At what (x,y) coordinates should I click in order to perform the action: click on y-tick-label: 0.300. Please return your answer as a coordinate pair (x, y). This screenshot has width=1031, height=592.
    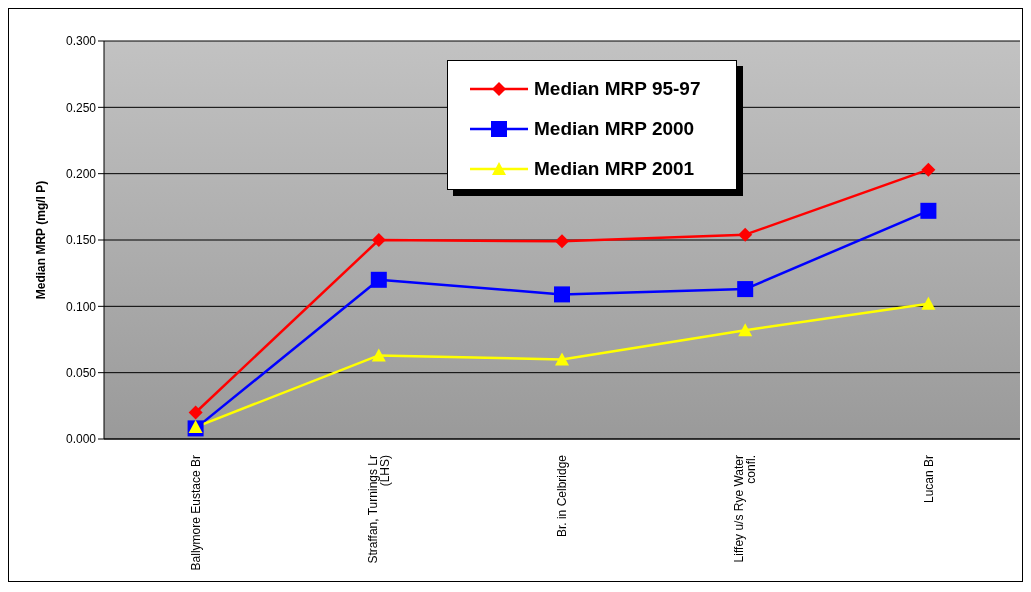
    Looking at the image, I should click on (81, 41).